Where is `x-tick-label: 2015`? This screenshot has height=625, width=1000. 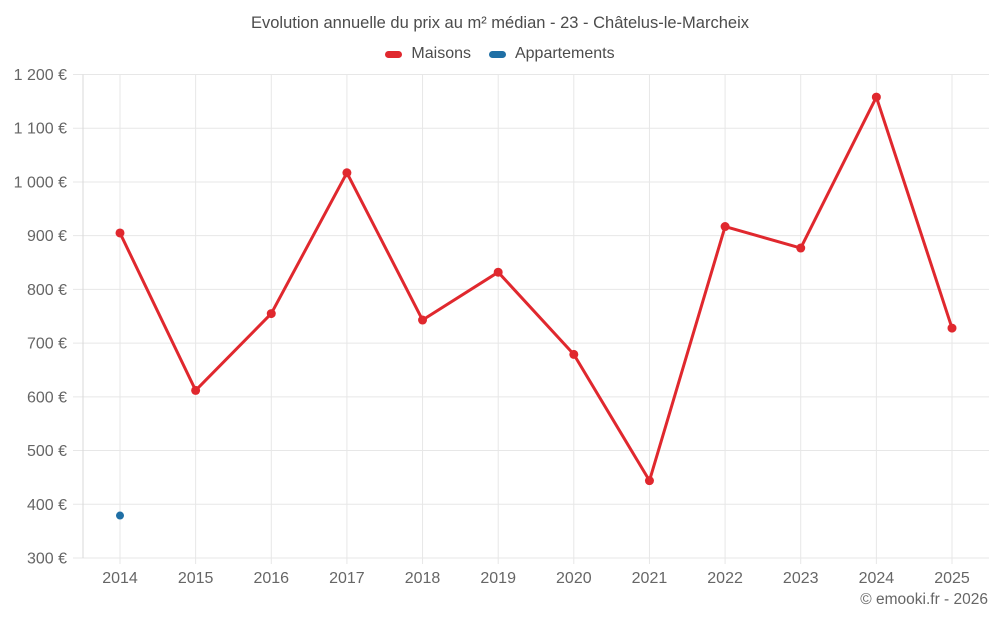 x-tick-label: 2015 is located at coordinates (196, 578).